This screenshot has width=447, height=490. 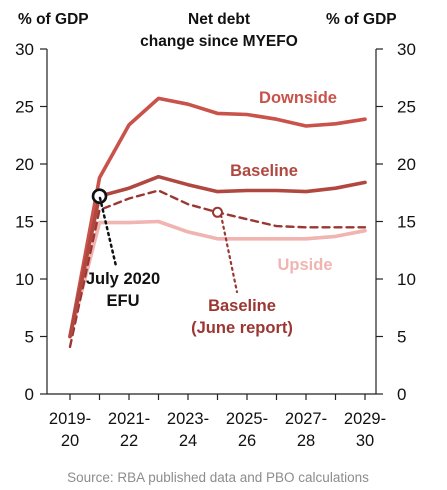 What do you see at coordinates (53, 19) in the screenshot?
I see `y-axis-left-label: % of GDP` at bounding box center [53, 19].